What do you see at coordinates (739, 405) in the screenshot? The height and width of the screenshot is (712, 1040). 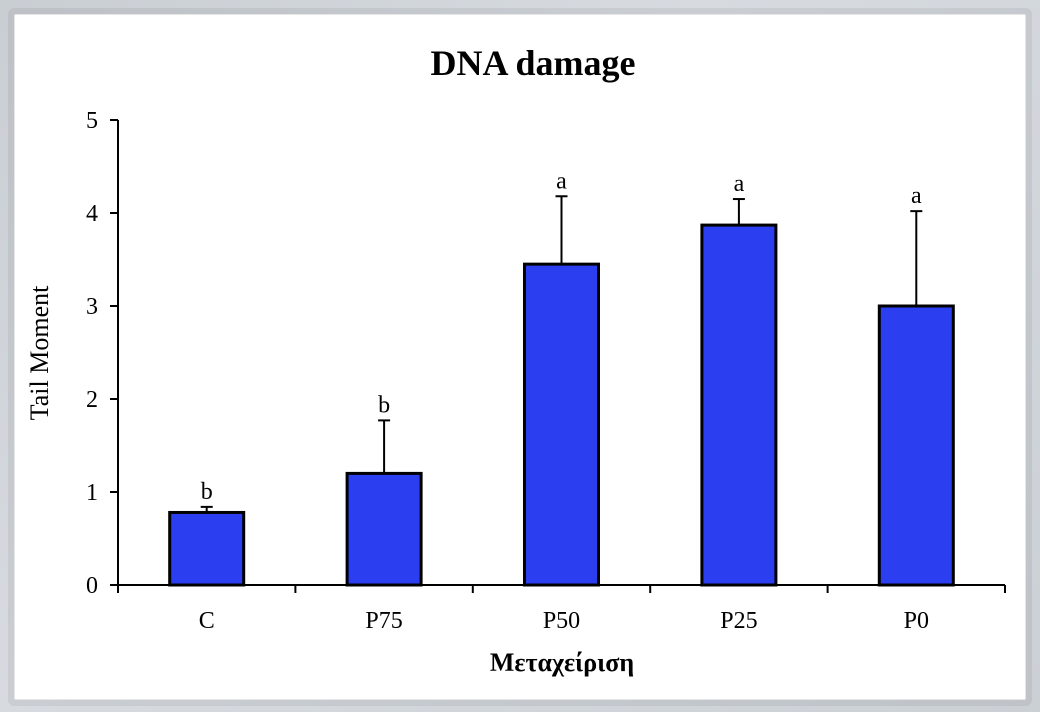 I see `bar-p25` at bounding box center [739, 405].